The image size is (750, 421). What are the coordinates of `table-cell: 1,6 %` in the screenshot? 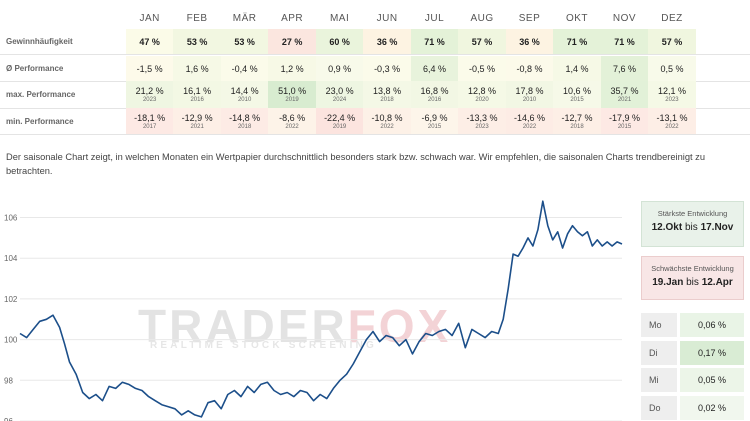 It's located at (197, 68).